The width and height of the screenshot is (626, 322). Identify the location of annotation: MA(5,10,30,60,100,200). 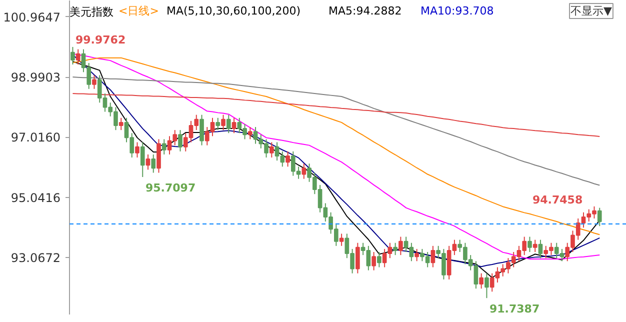
(233, 11).